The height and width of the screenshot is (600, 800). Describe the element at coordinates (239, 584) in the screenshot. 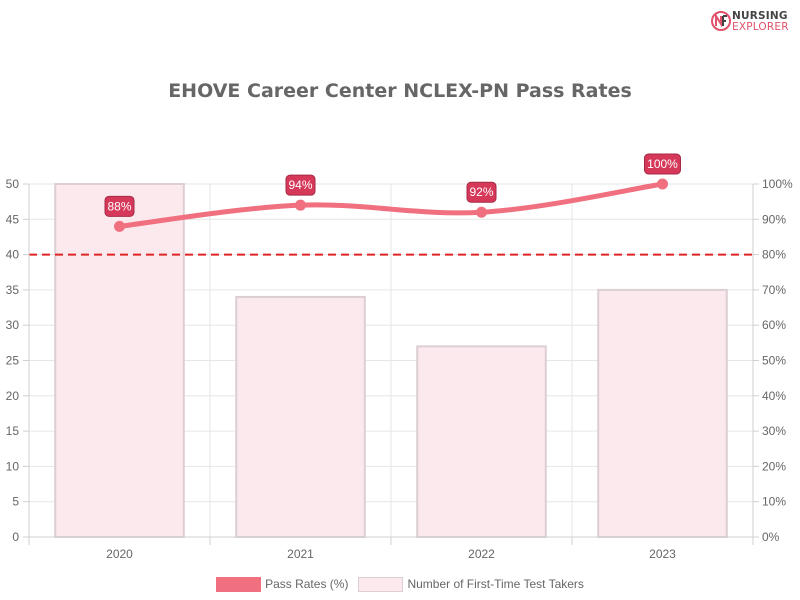

I see `legend-swatch-pass-rates` at that location.